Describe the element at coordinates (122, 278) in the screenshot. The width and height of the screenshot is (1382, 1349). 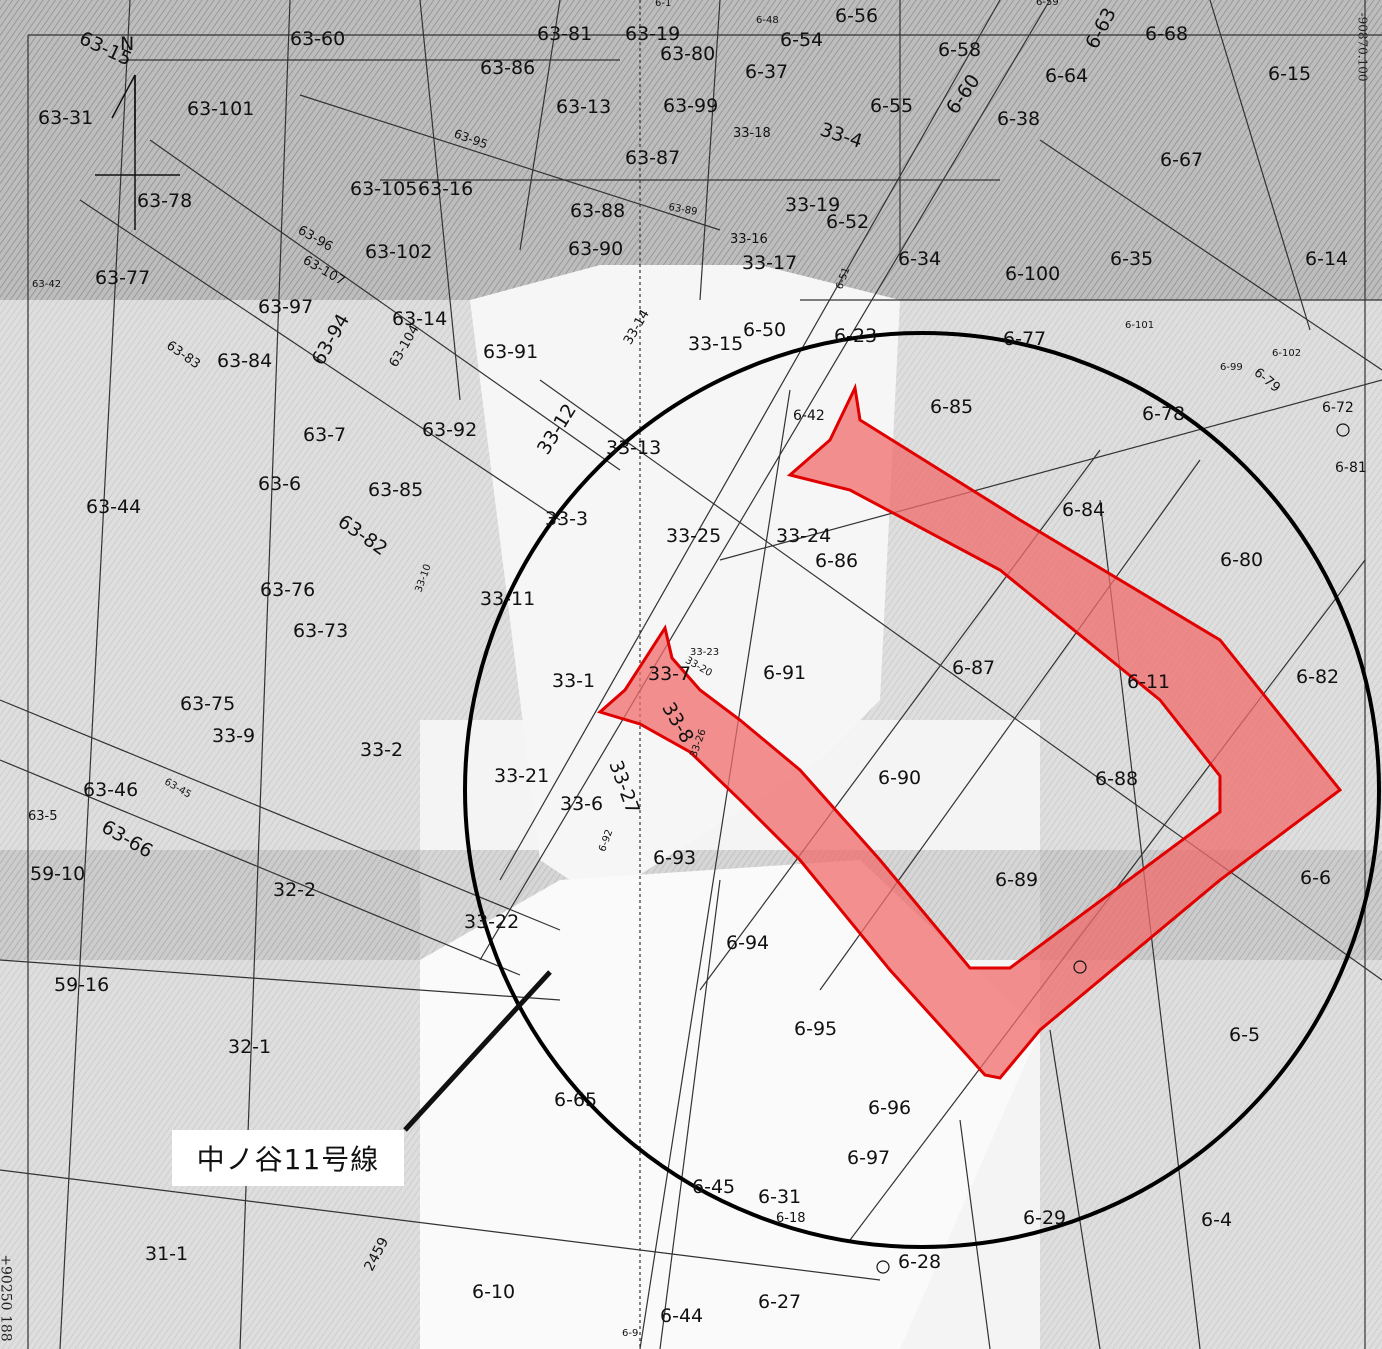
I see `parcel-label: 63-77` at that location.